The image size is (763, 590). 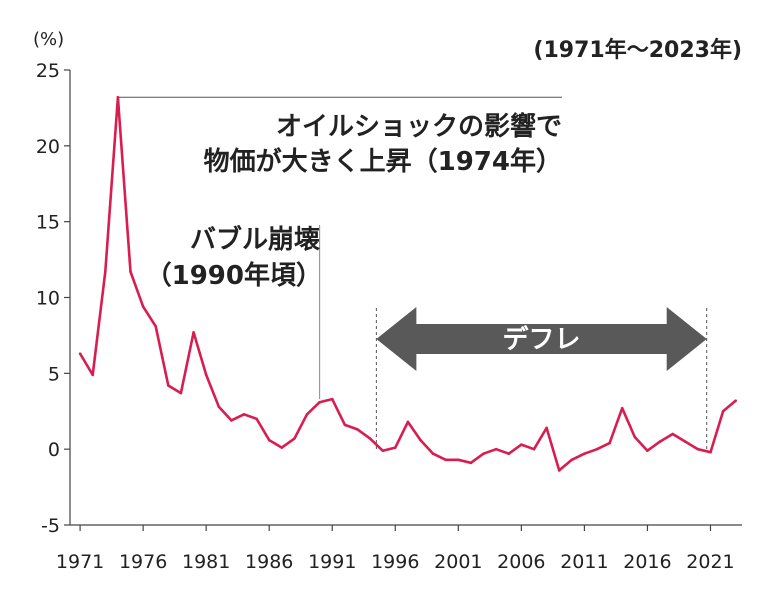 What do you see at coordinates (483, 454) in the screenshot?
I see `data-point-2003` at bounding box center [483, 454].